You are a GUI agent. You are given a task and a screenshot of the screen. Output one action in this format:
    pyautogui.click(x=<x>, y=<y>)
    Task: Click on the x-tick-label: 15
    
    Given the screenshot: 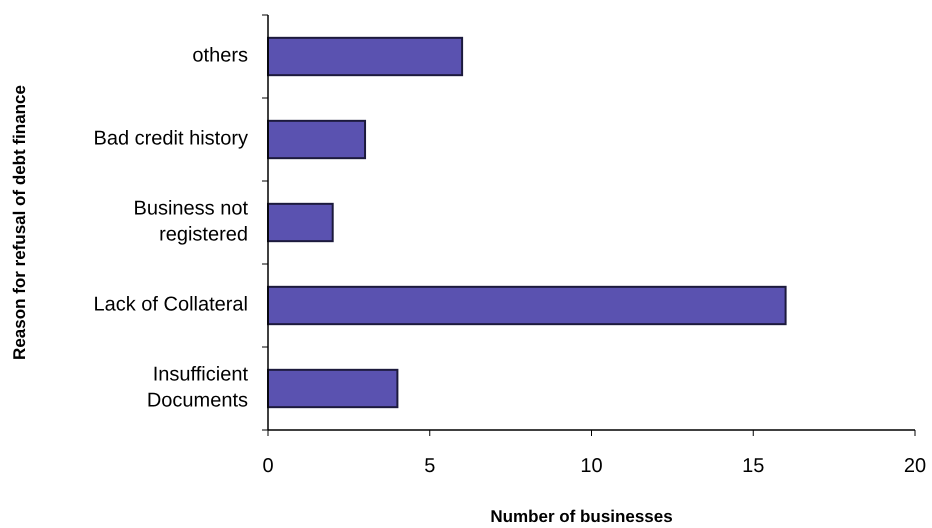 What is the action you would take?
    pyautogui.click(x=753, y=466)
    